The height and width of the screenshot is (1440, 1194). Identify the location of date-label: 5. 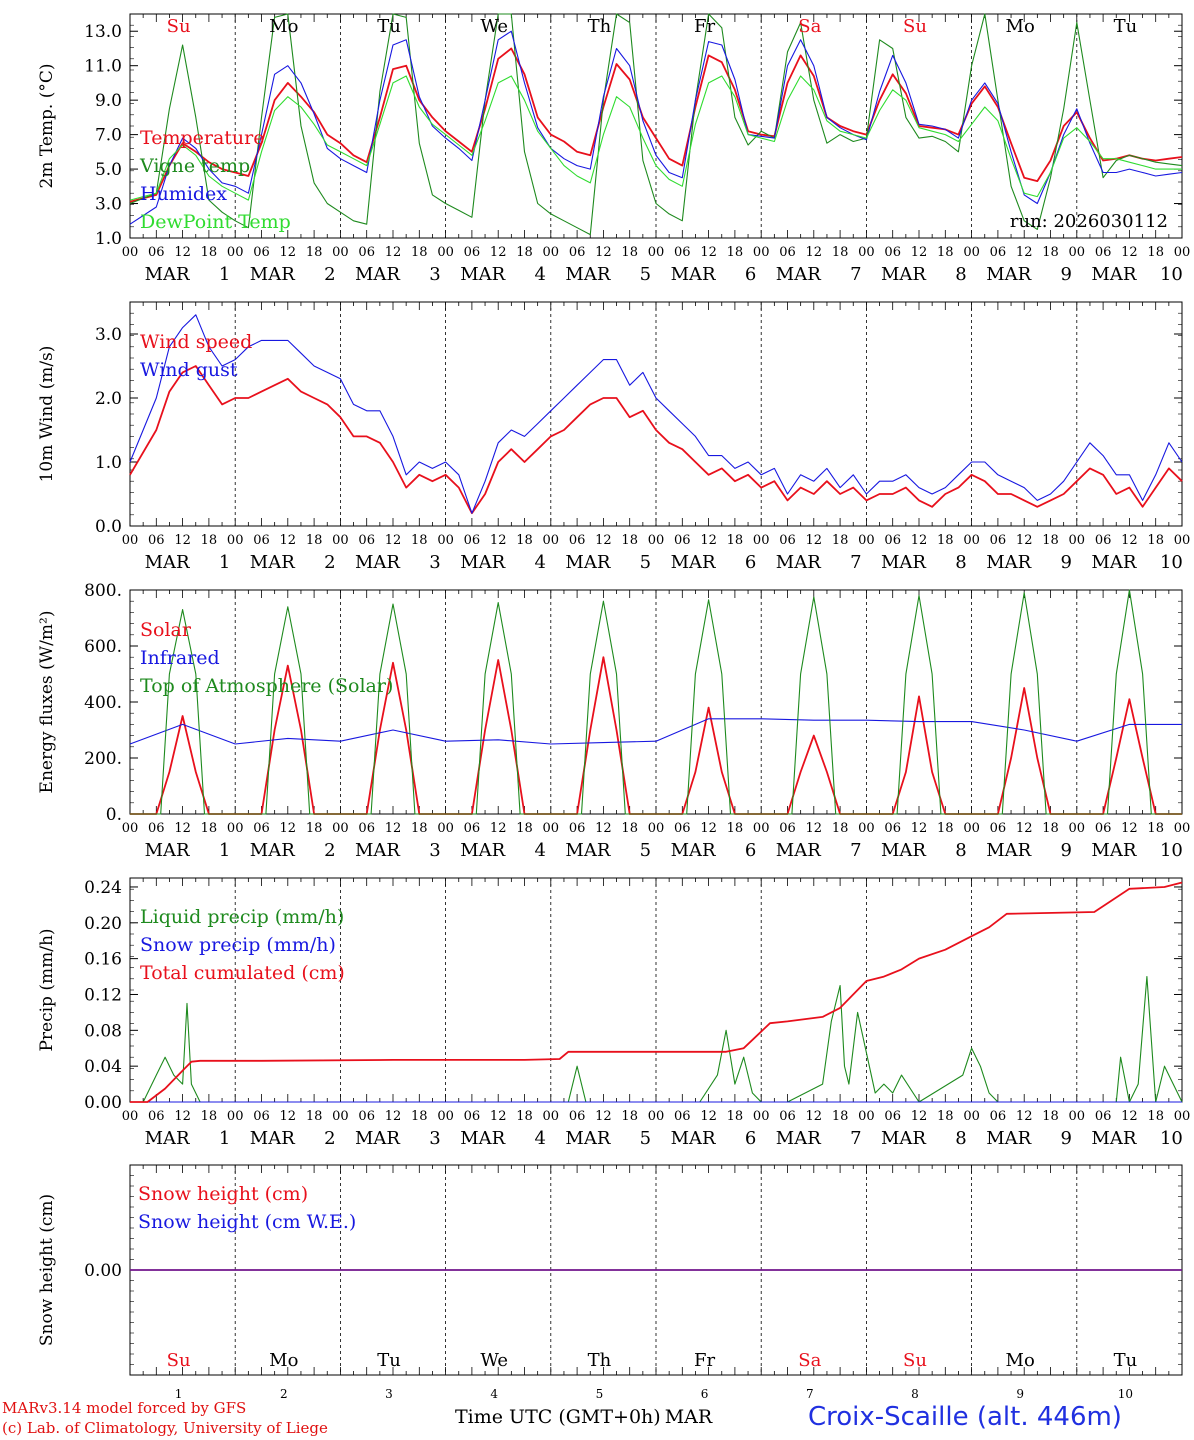
(645, 562).